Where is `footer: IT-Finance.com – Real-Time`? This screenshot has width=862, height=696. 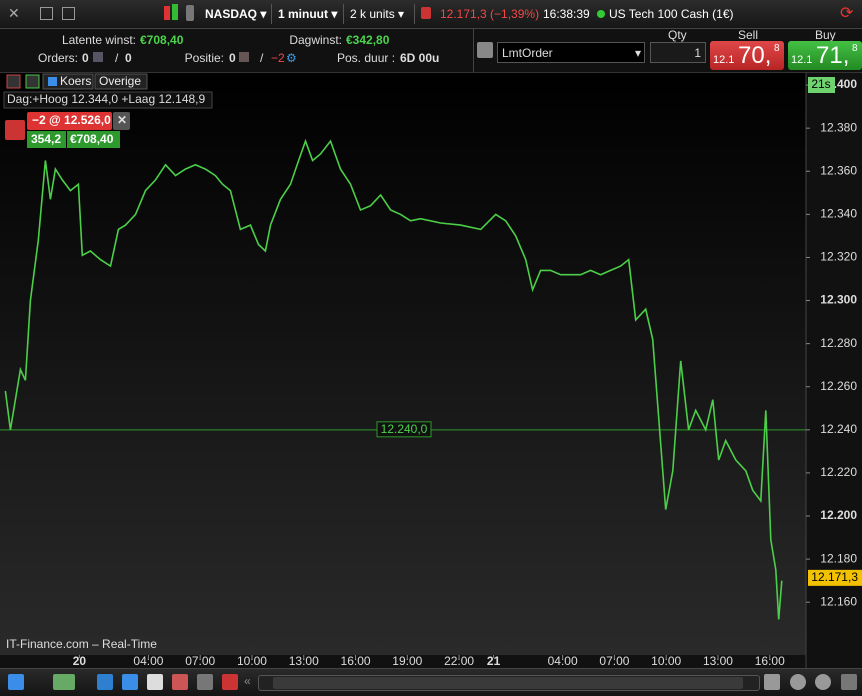
footer: IT-Finance.com – Real-Time is located at coordinates (81, 644).